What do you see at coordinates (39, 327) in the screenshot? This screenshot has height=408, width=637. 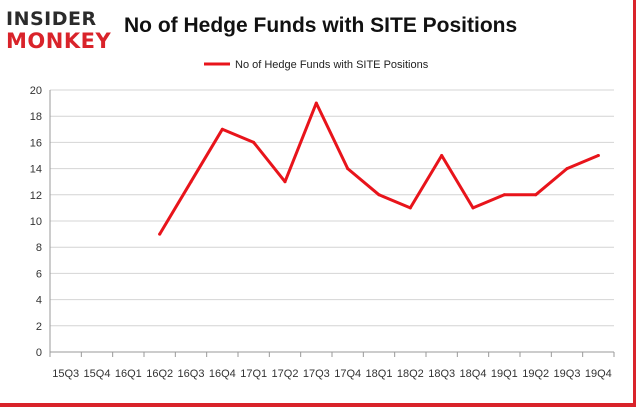 I see `y-tick-label: 2` at bounding box center [39, 327].